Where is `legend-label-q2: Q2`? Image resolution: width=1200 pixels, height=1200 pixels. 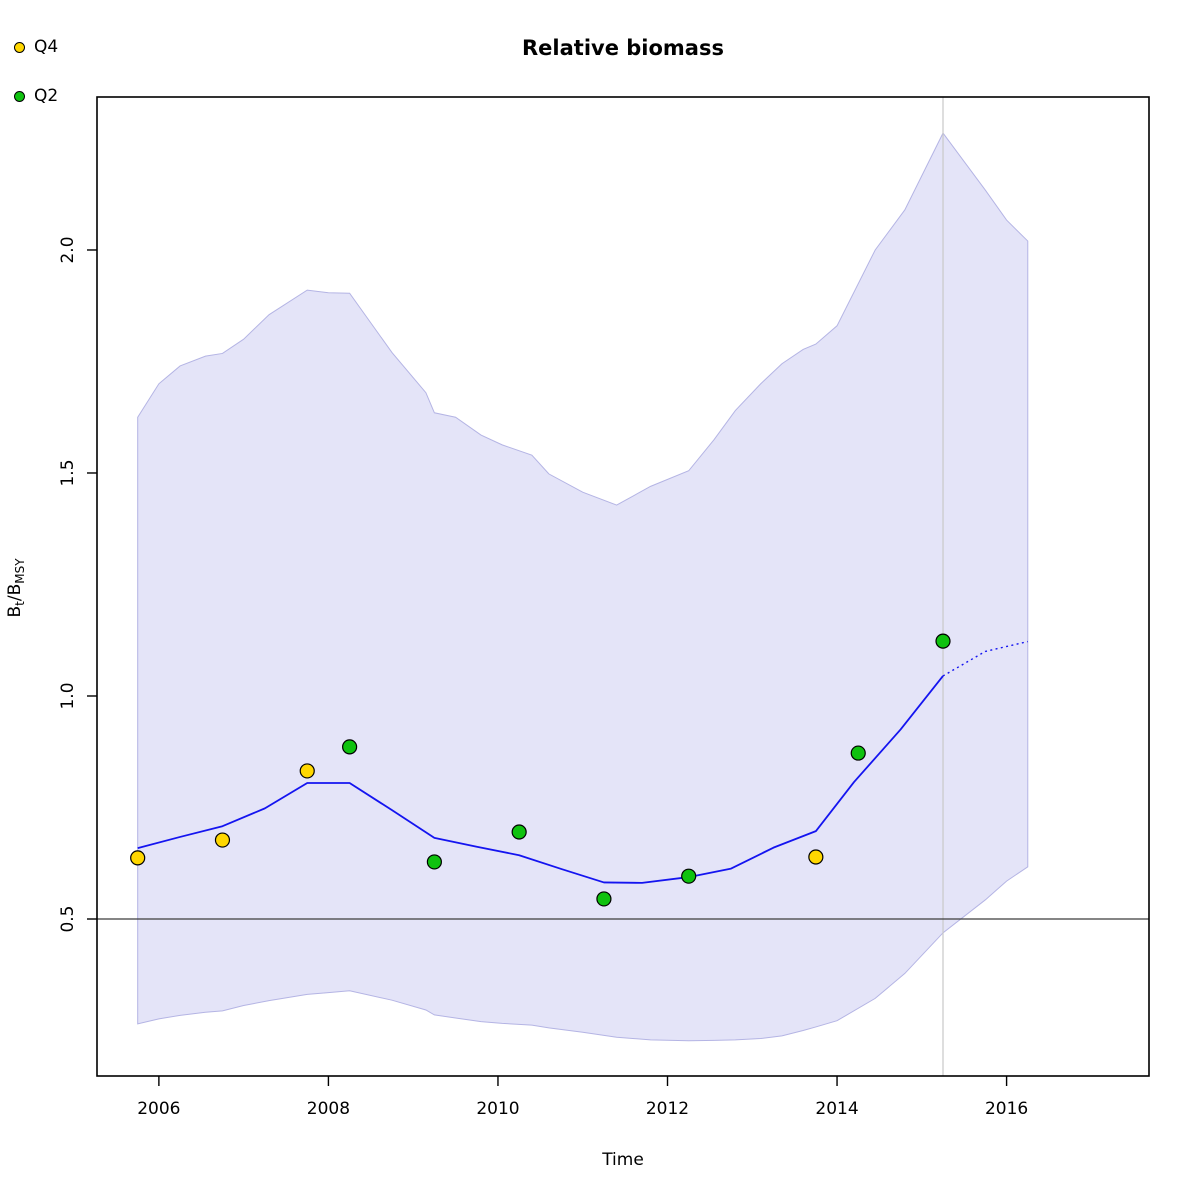
legend-label-q2: Q2 is located at coordinates (46, 96).